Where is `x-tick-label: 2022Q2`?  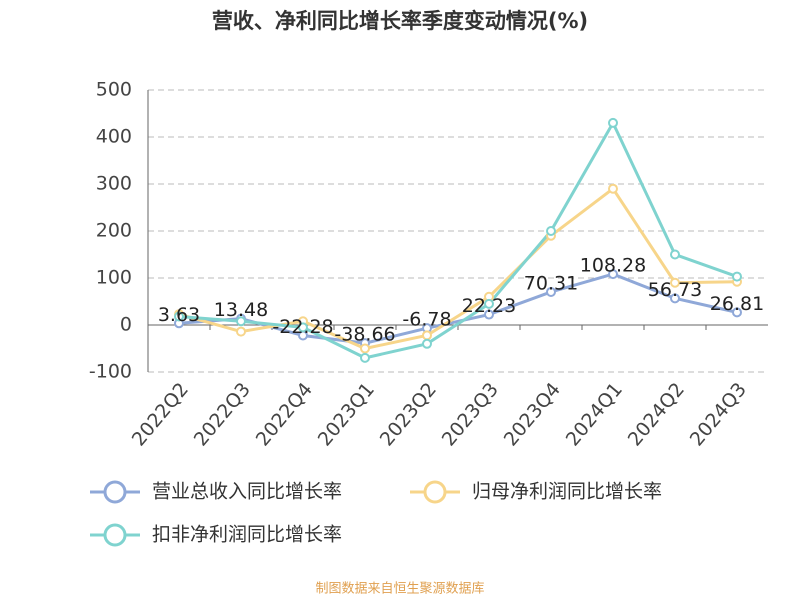
x-tick-label: 2022Q2 is located at coordinates (160, 415).